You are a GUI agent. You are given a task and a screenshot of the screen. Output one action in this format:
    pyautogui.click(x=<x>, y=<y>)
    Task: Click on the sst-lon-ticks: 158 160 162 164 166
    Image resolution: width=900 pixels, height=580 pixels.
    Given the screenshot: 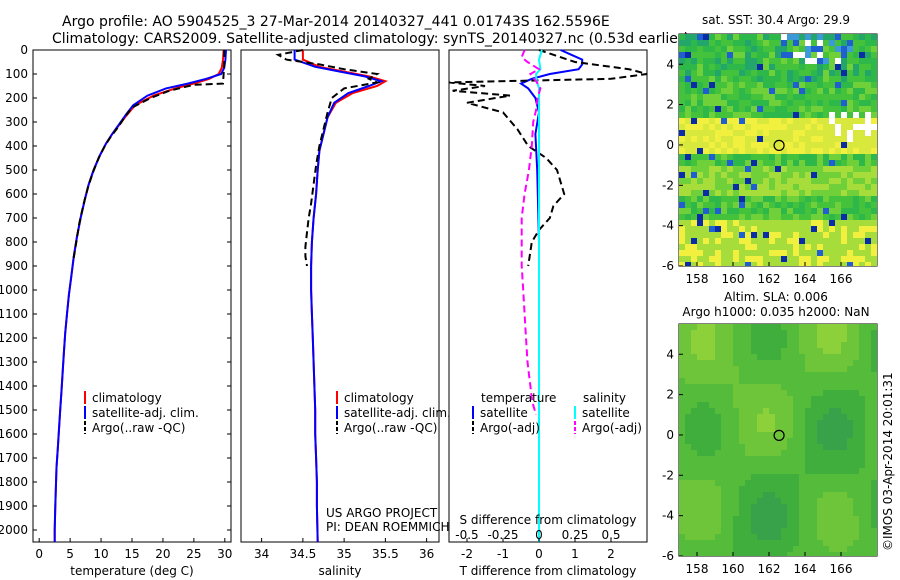 What is the action you would take?
    pyautogui.click(x=769, y=274)
    